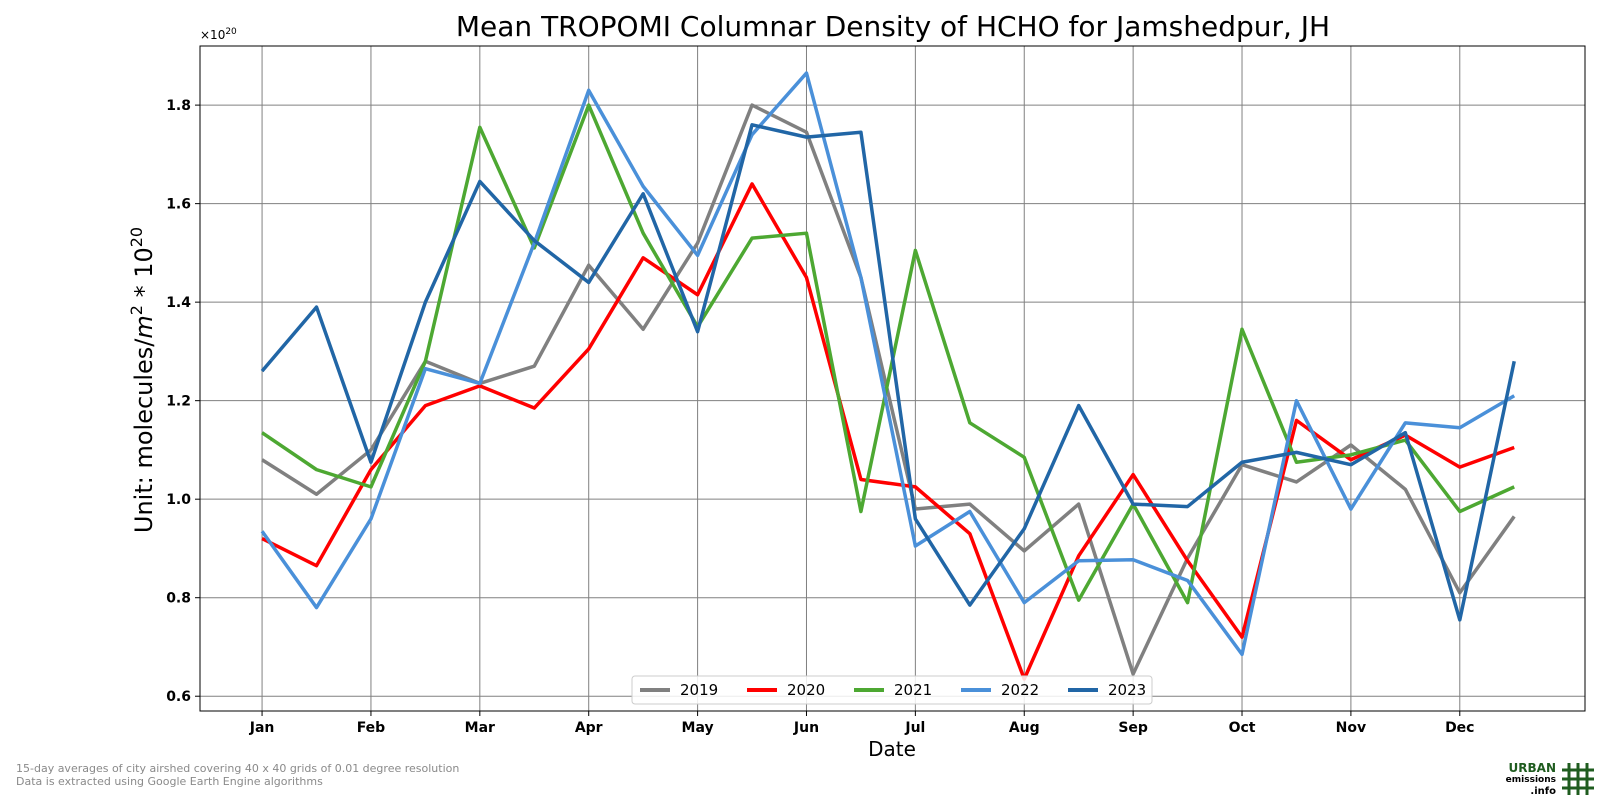  I want to click on y-axis-label: Unit: molecules/m2 * 1020, so click(142, 380).